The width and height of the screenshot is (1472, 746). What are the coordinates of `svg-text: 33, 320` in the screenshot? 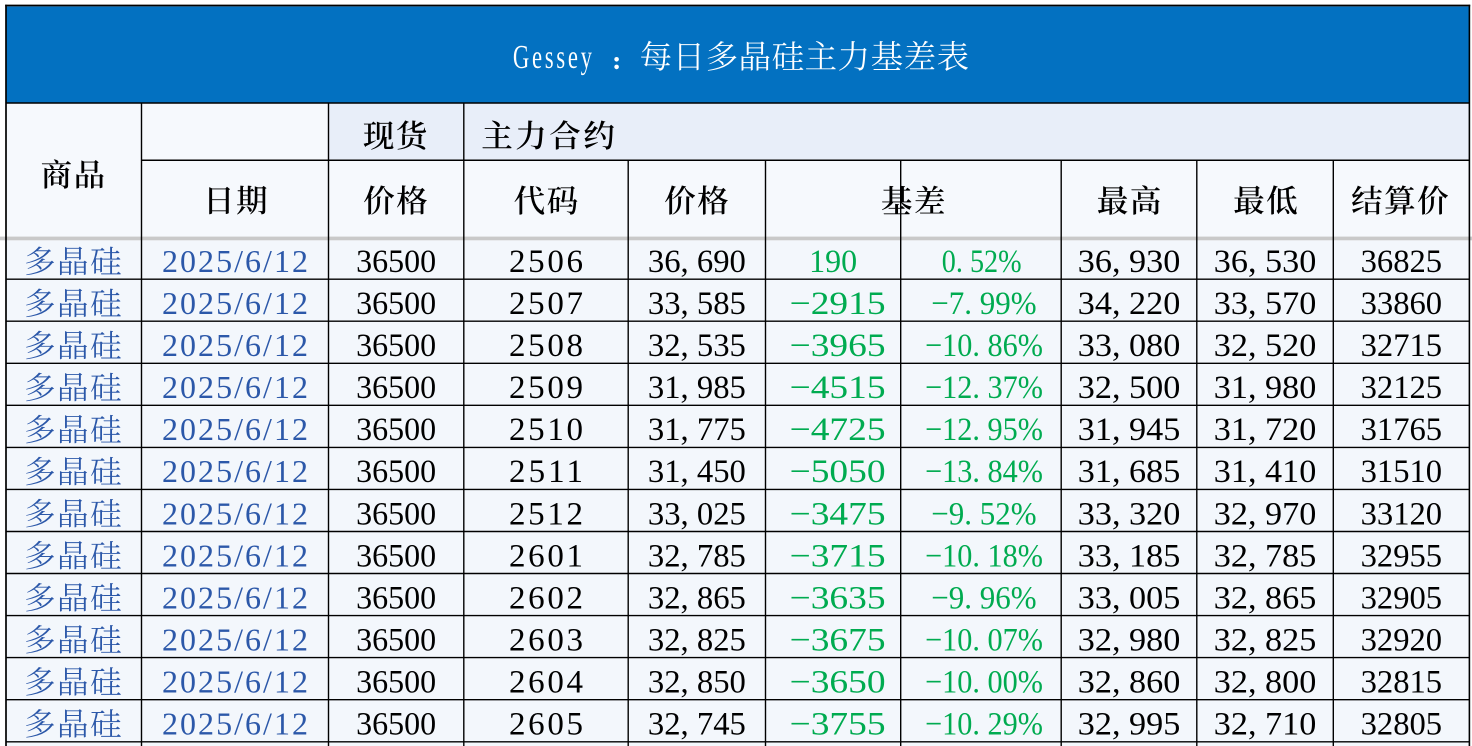 It's located at (1129, 514).